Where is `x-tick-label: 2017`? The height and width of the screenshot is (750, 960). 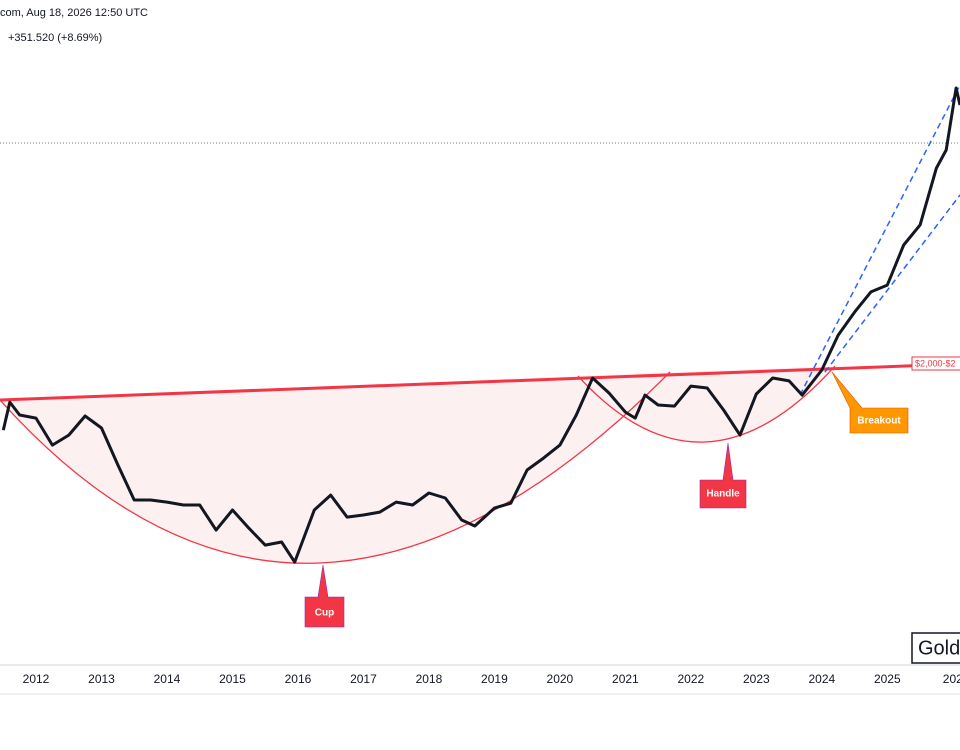 x-tick-label: 2017 is located at coordinates (363, 679).